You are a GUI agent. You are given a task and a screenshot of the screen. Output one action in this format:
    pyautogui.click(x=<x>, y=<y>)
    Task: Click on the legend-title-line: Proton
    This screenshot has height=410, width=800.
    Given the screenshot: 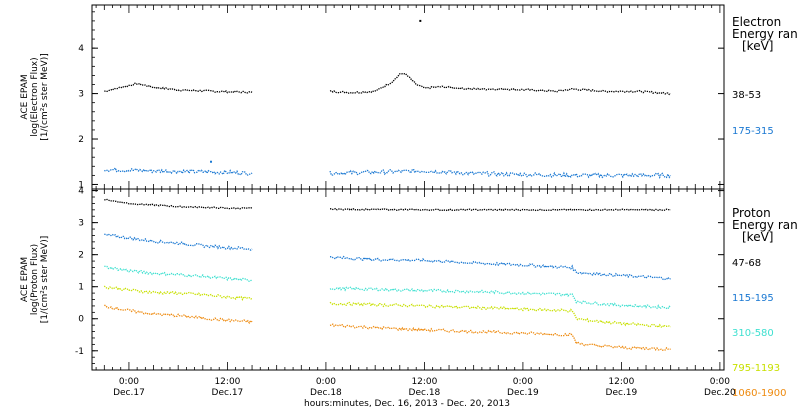 What is the action you would take?
    pyautogui.click(x=751, y=213)
    